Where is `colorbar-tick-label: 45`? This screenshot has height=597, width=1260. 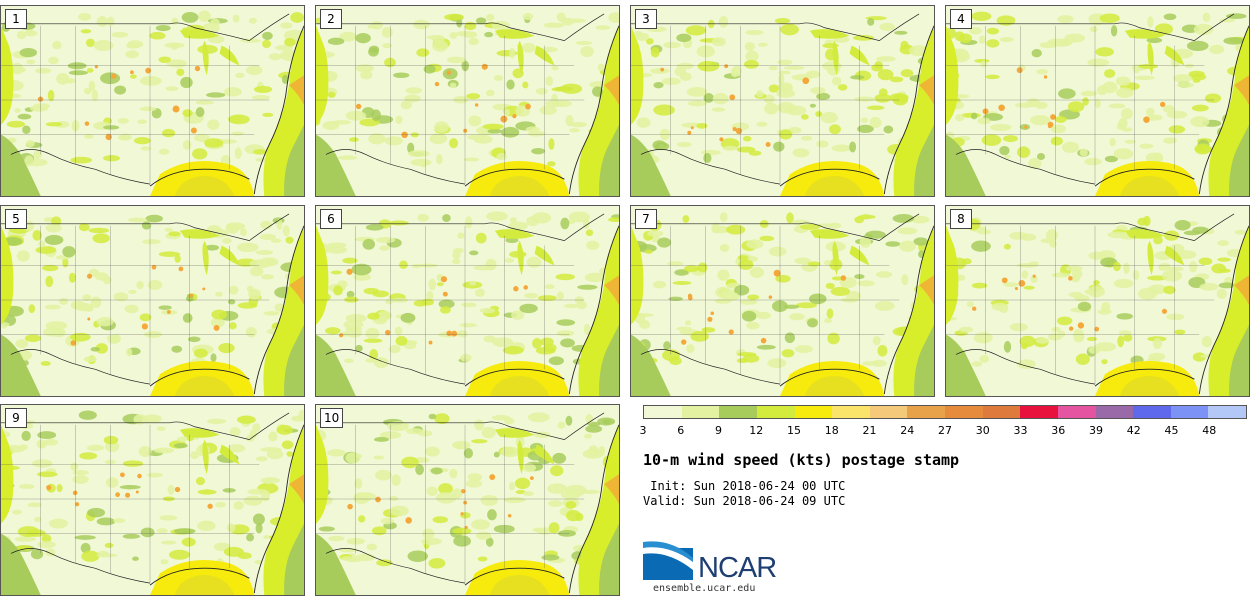
colorbar-tick-label: 45 is located at coordinates (1171, 430).